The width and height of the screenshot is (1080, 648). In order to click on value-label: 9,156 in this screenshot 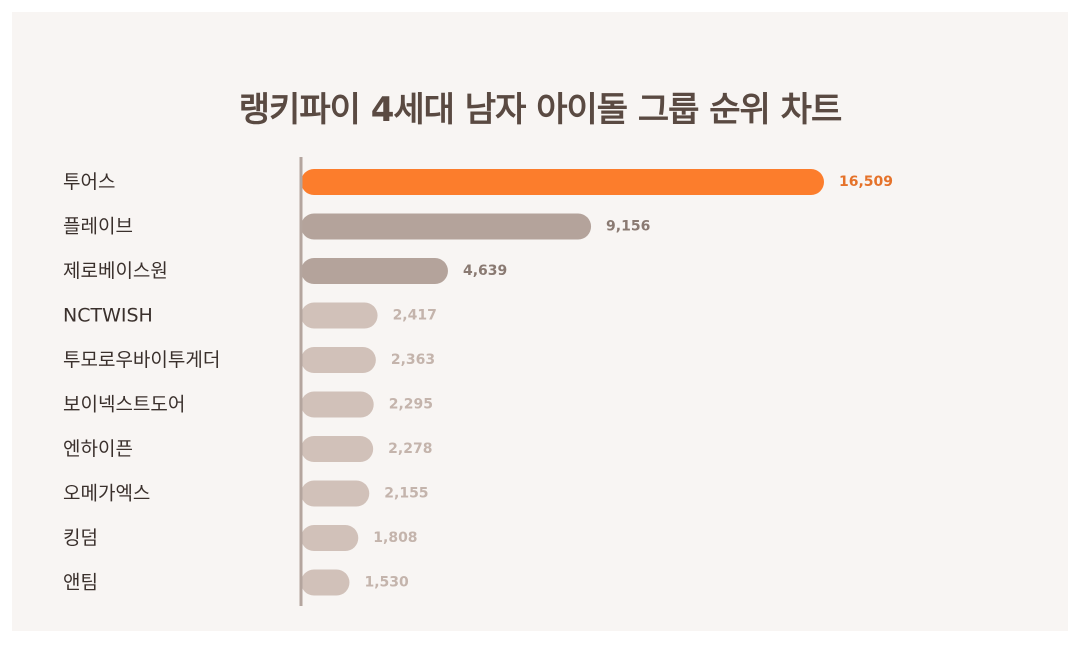, I will do `click(628, 227)`.